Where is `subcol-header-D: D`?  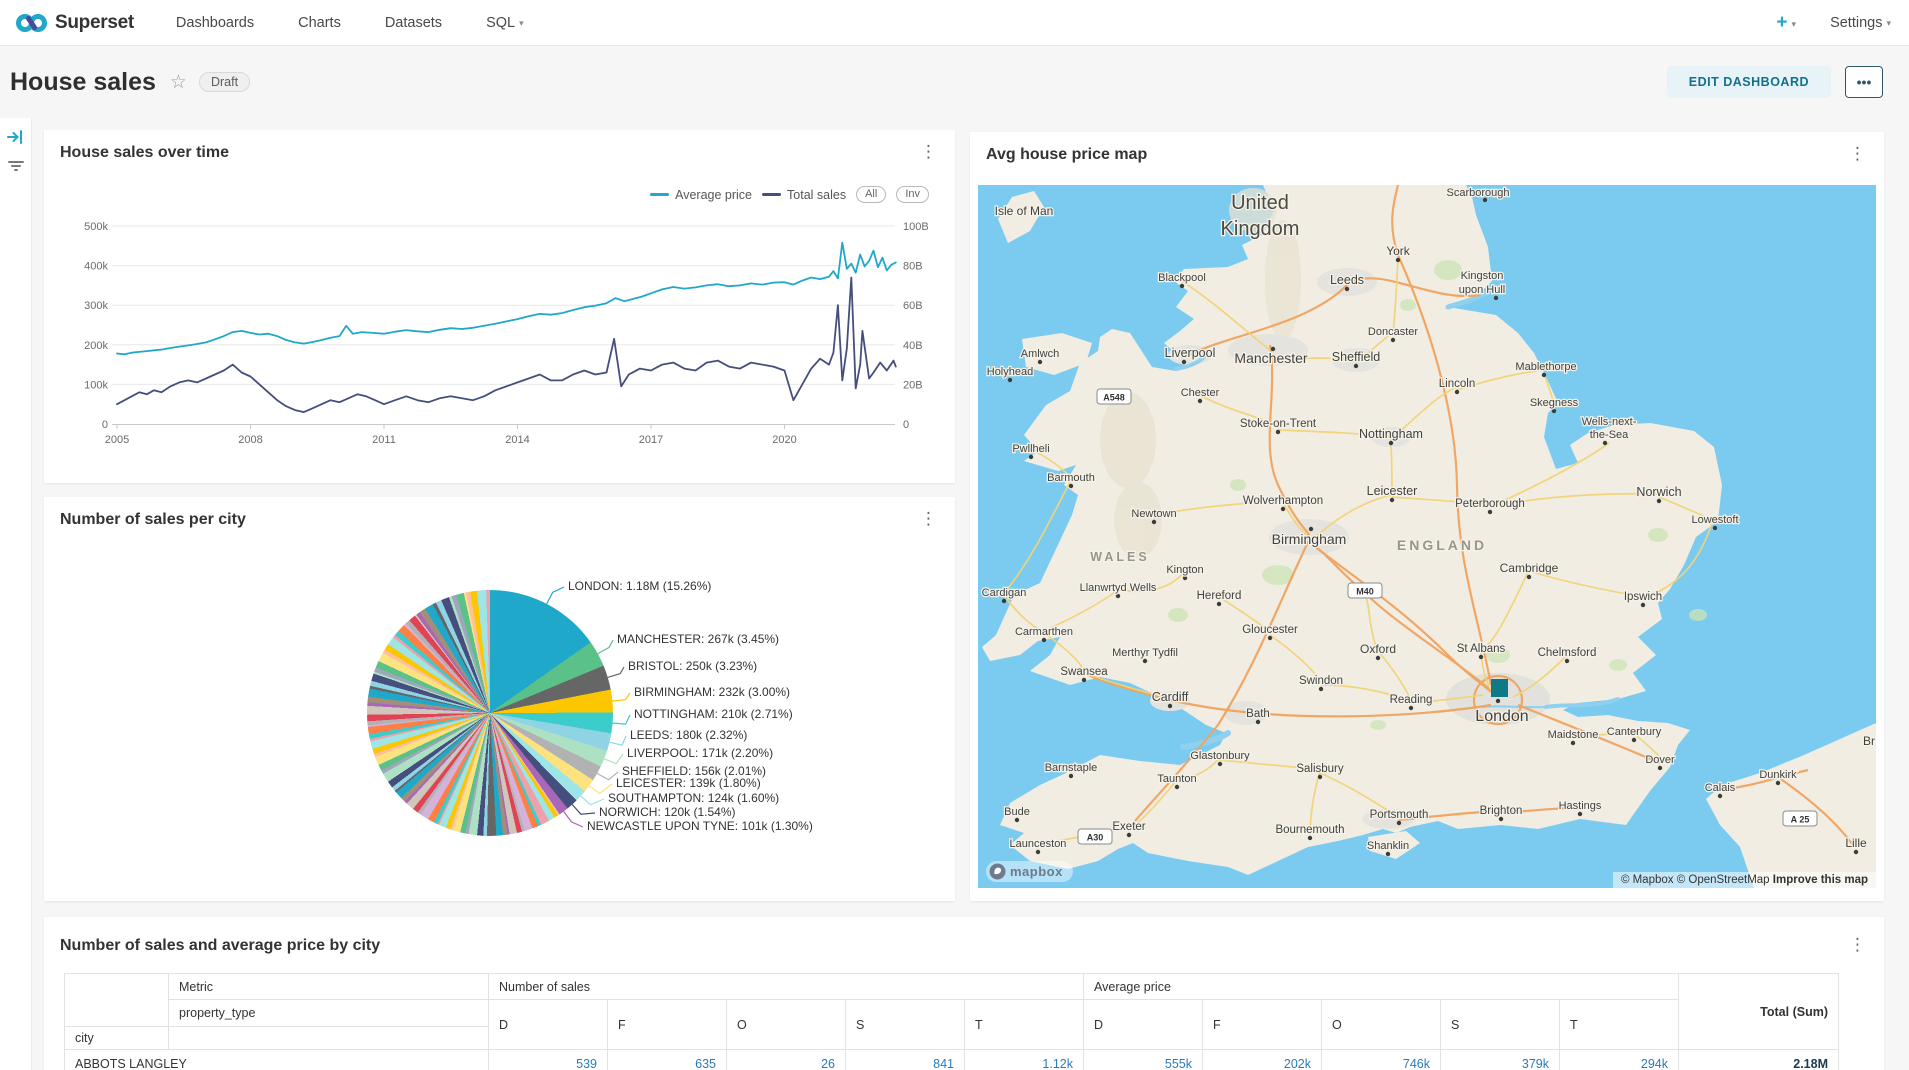
subcol-header-D: D is located at coordinates (548, 1024).